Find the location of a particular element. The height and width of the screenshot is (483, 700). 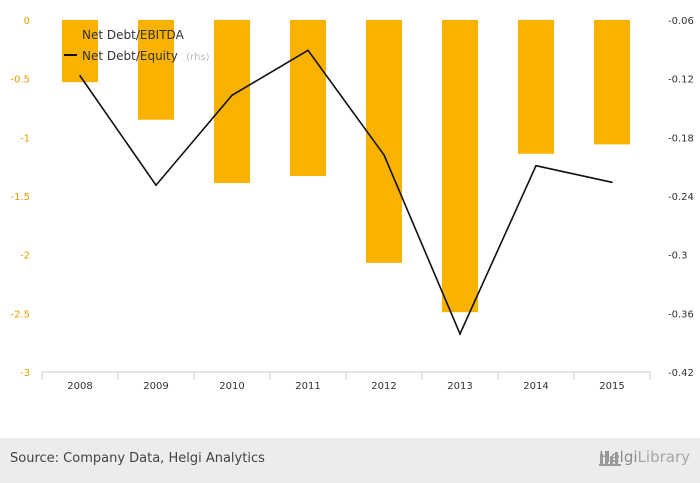

legend-label-ebitda: Net Debt/EBITDA is located at coordinates (133, 35).